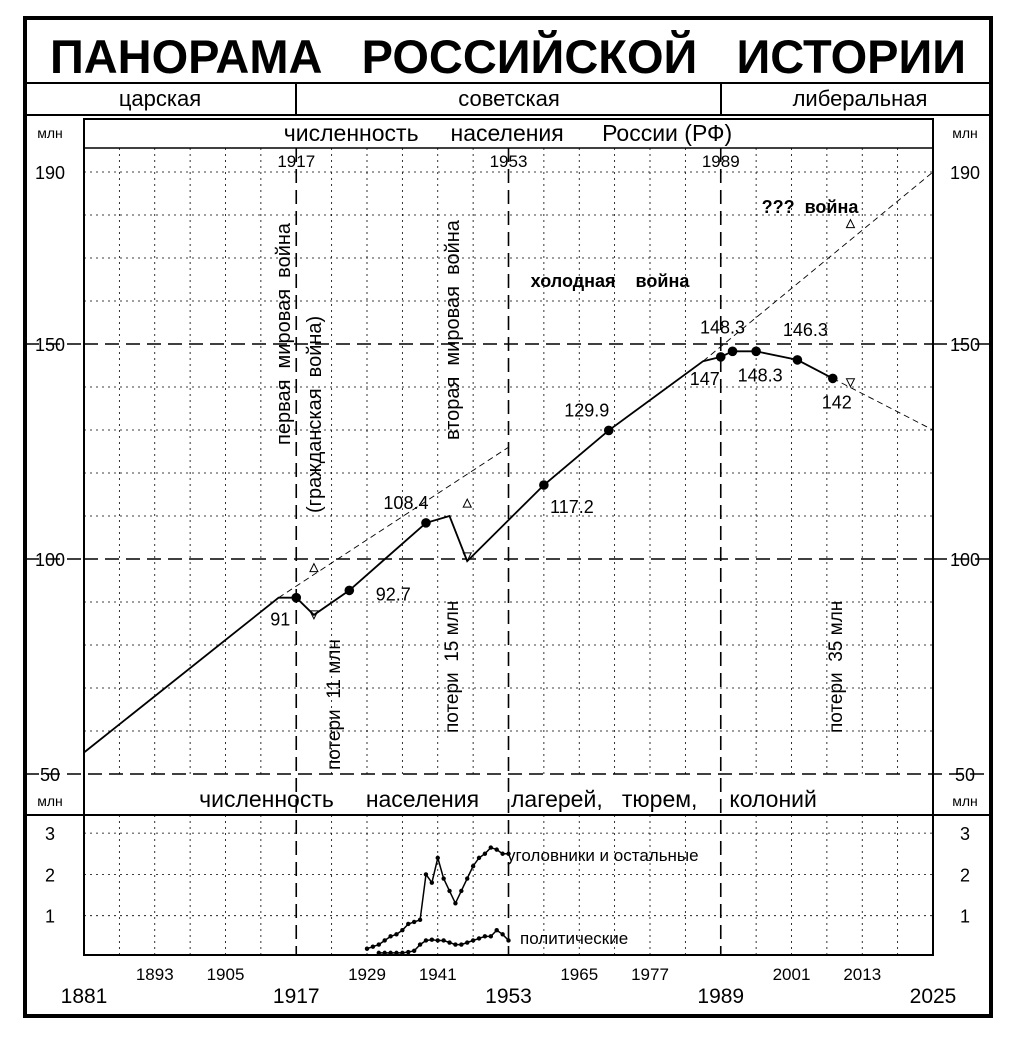 This screenshot has width=1016, height=1039. I want to click on population-label-8: 146.3, so click(805, 330).